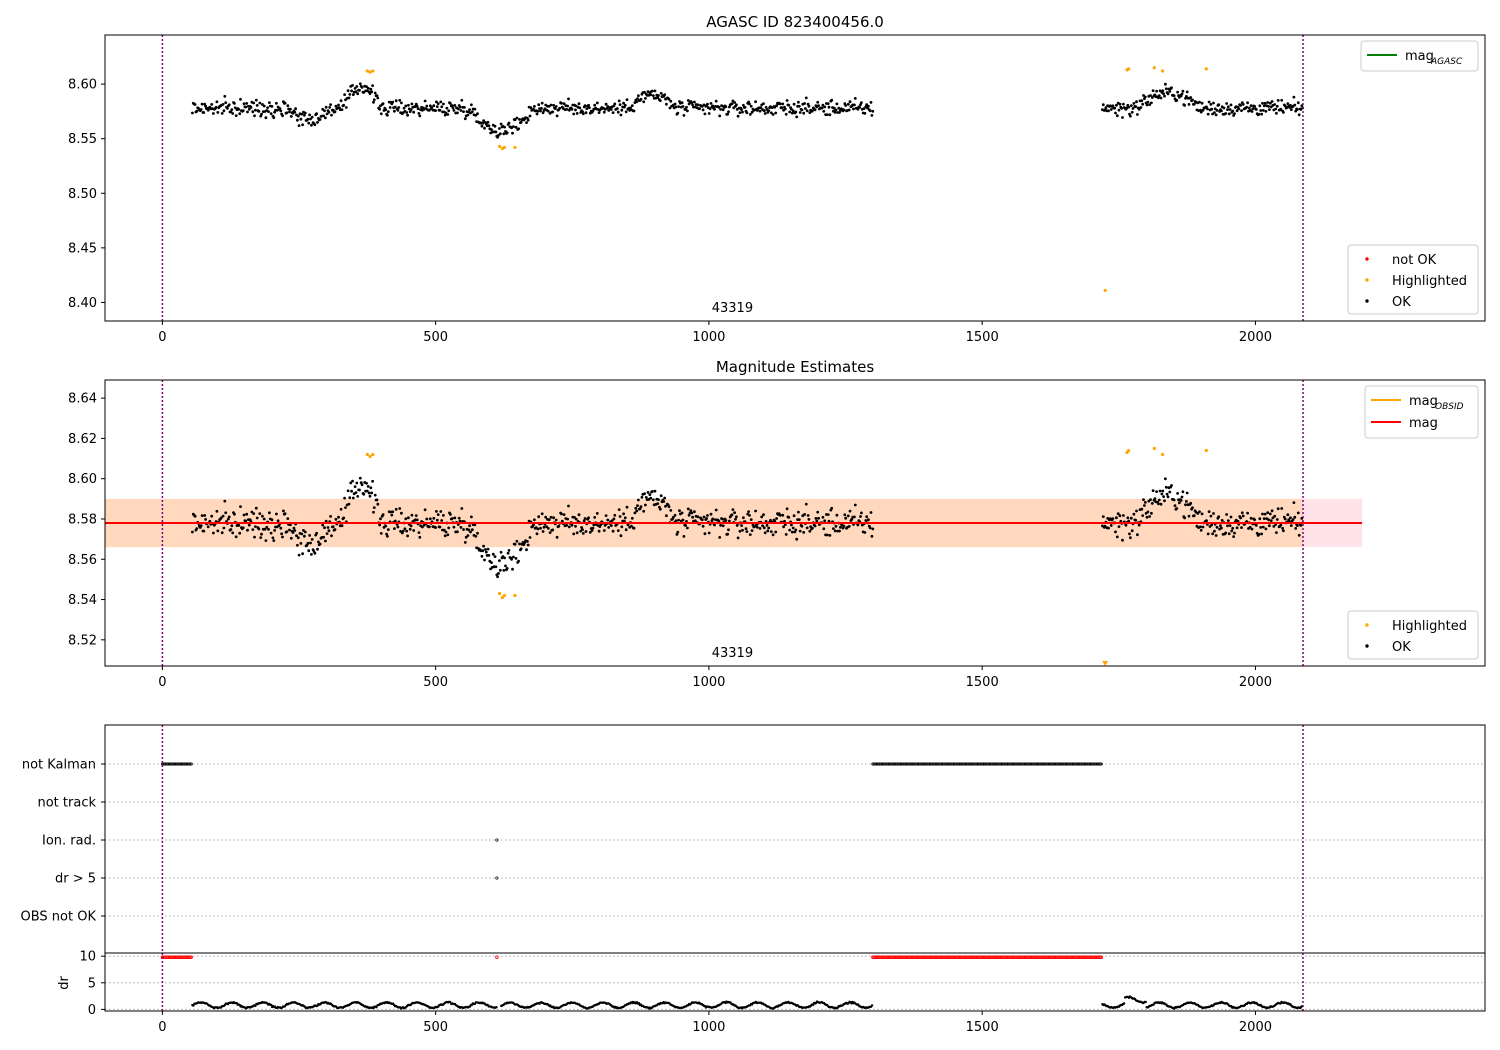  Describe the element at coordinates (1413, 635) in the screenshot. I see `point-legend-box` at that location.